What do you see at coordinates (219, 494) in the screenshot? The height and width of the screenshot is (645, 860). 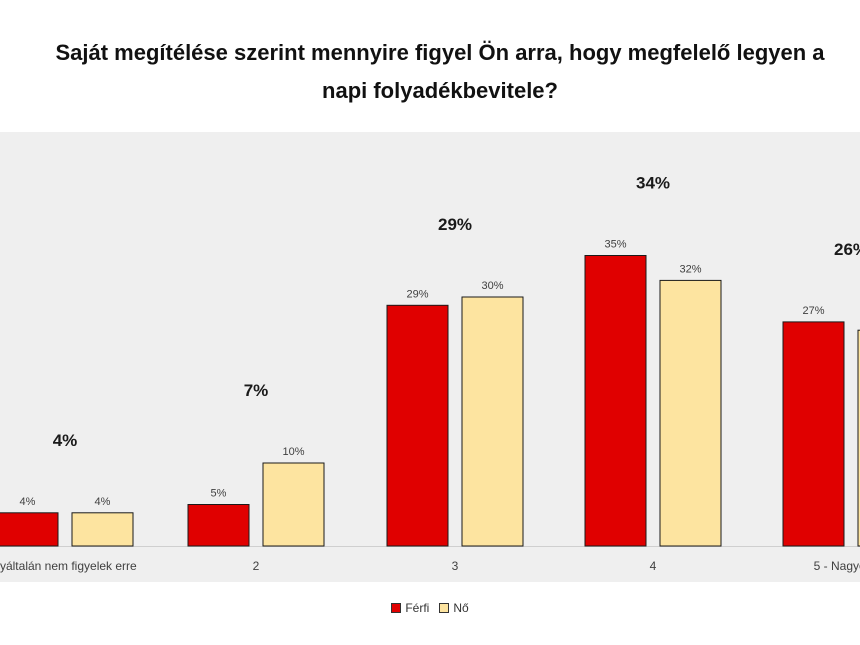 I see `data-label-ferfi-2: 5%` at bounding box center [219, 494].